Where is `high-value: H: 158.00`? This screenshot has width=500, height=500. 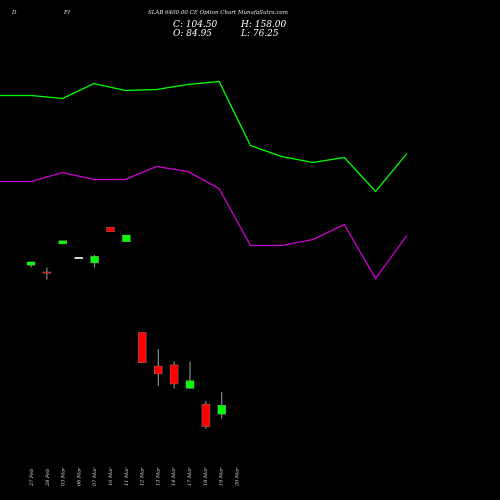 high-value: H: 158.00 is located at coordinates (264, 25).